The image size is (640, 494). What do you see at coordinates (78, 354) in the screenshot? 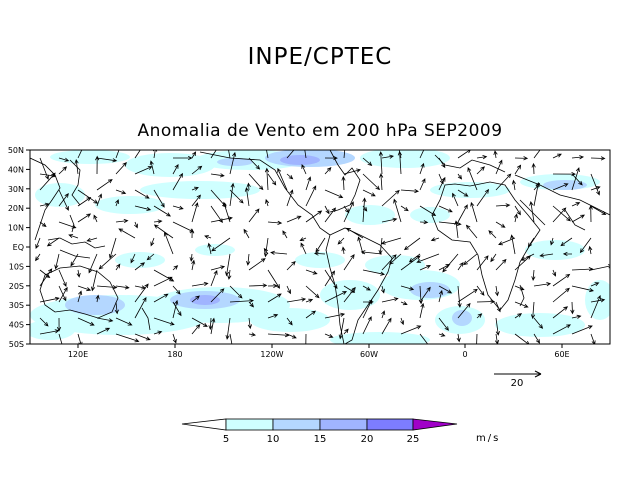
I see `lon-label: 120E` at bounding box center [78, 354].